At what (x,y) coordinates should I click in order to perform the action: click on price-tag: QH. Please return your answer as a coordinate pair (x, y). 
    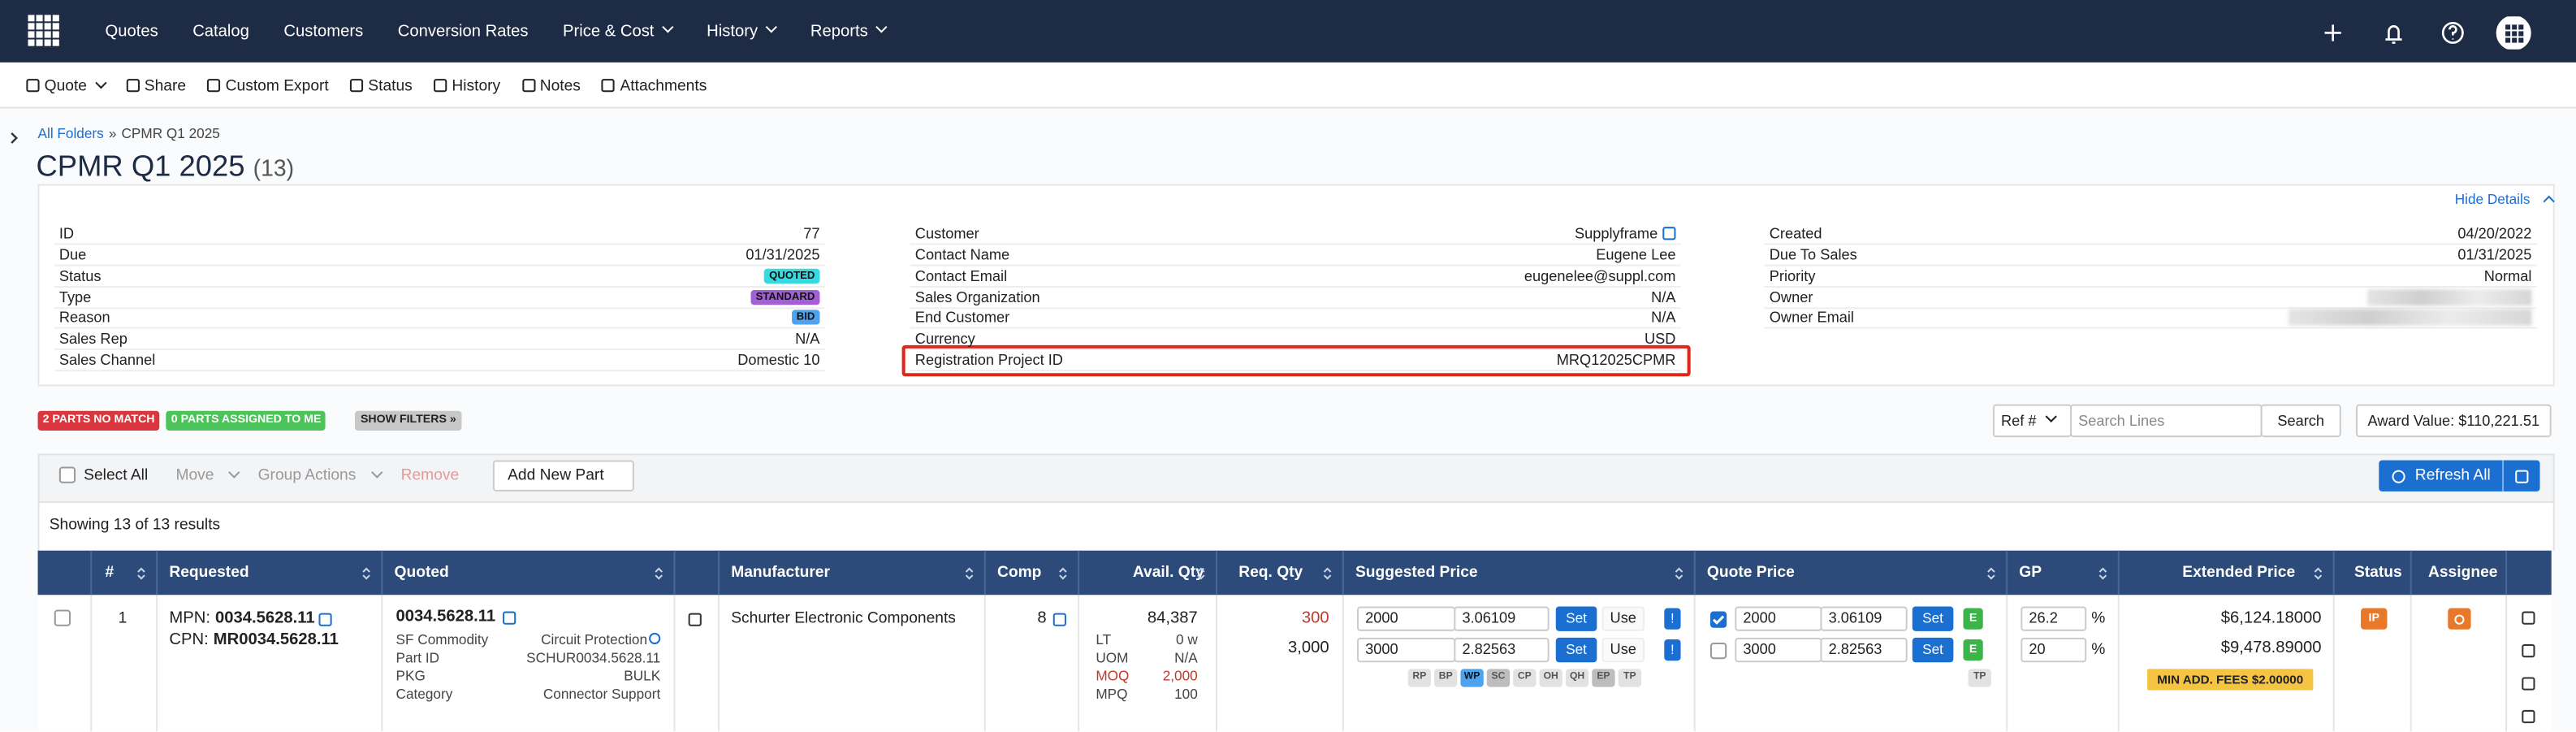
    Looking at the image, I should click on (1577, 678).